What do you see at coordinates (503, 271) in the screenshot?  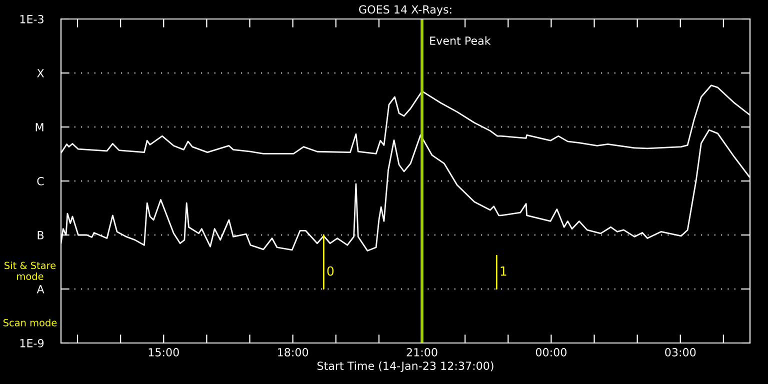 I see `annotation: 1` at bounding box center [503, 271].